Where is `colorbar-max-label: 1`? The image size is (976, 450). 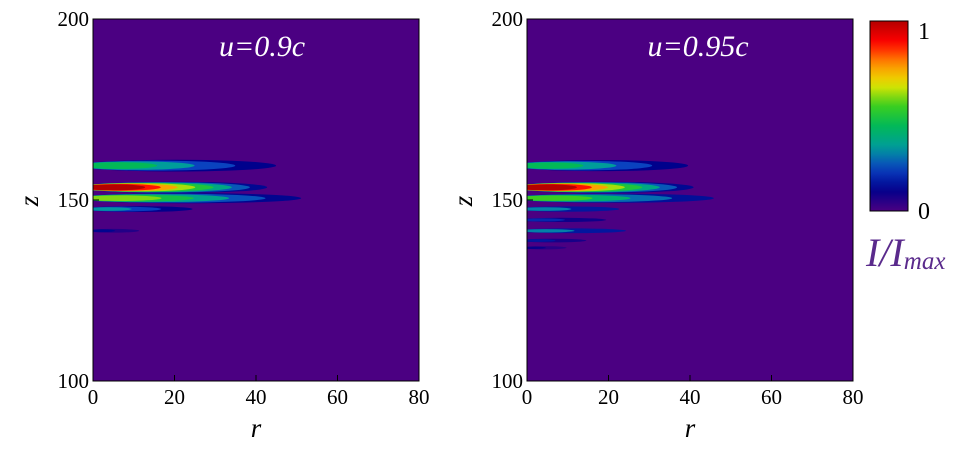
colorbar-max-label: 1 is located at coordinates (924, 32).